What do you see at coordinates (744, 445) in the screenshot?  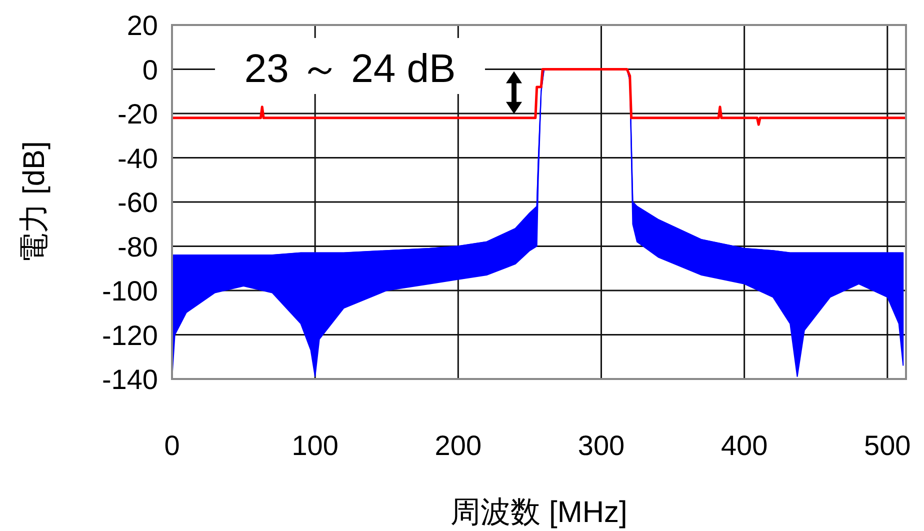 I see `x-tick-label: 400` at bounding box center [744, 445].